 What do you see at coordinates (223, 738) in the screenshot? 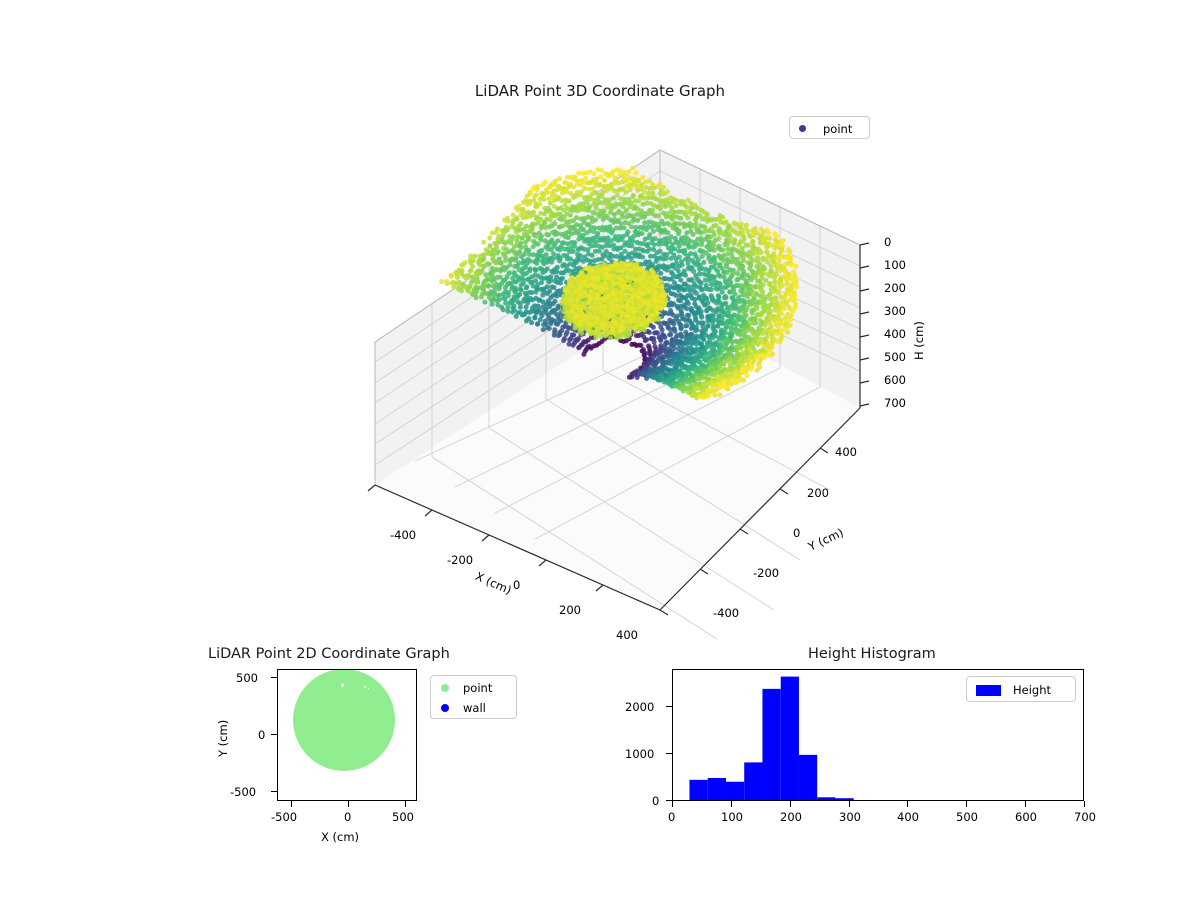
I see `y-axis-label-2d: Y (cm)` at bounding box center [223, 738].